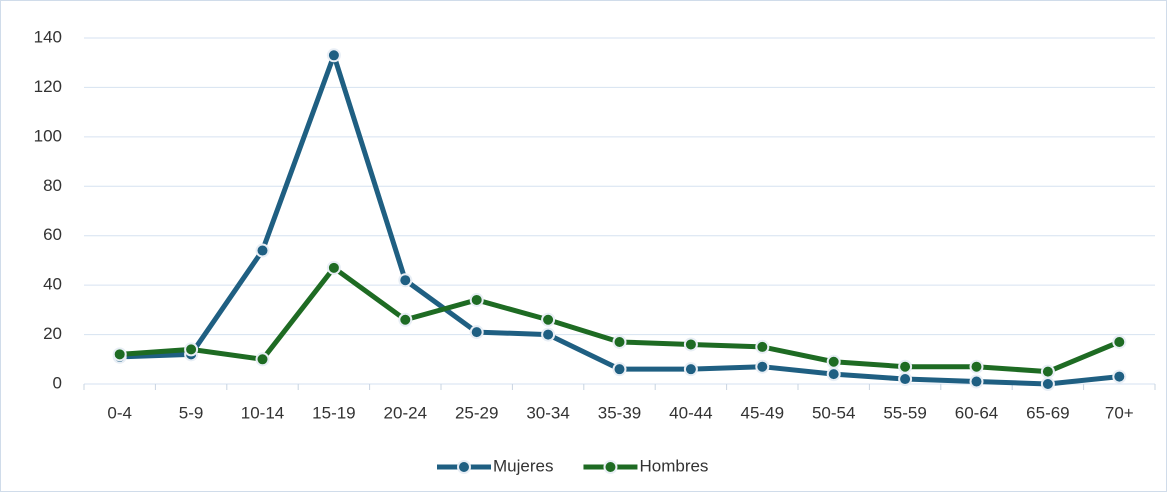 This screenshot has width=1175, height=502. Describe the element at coordinates (673, 465) in the screenshot. I see `legend-label: Hombres` at that location.